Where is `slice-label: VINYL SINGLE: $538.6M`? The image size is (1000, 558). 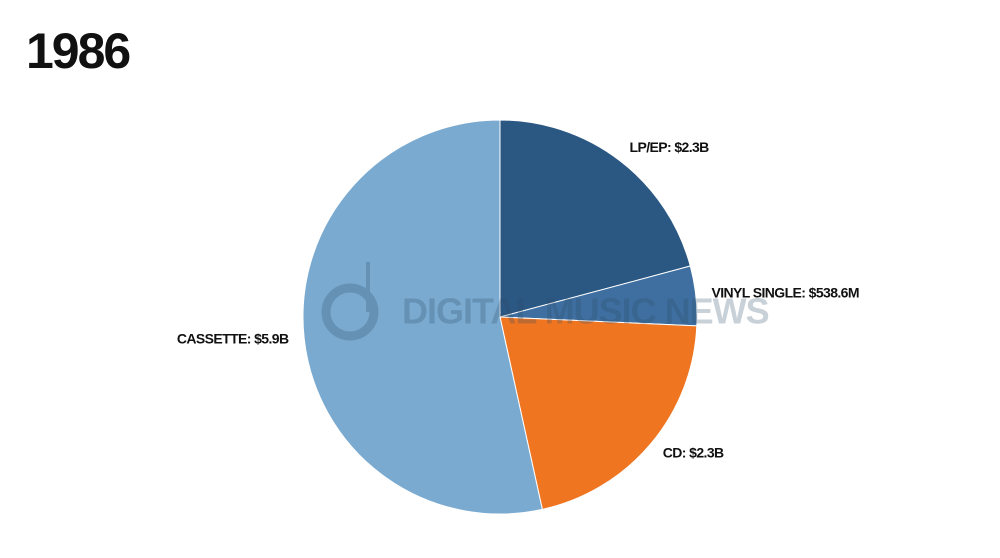 slice-label: VINYL SINGLE: $538.6M is located at coordinates (785, 293).